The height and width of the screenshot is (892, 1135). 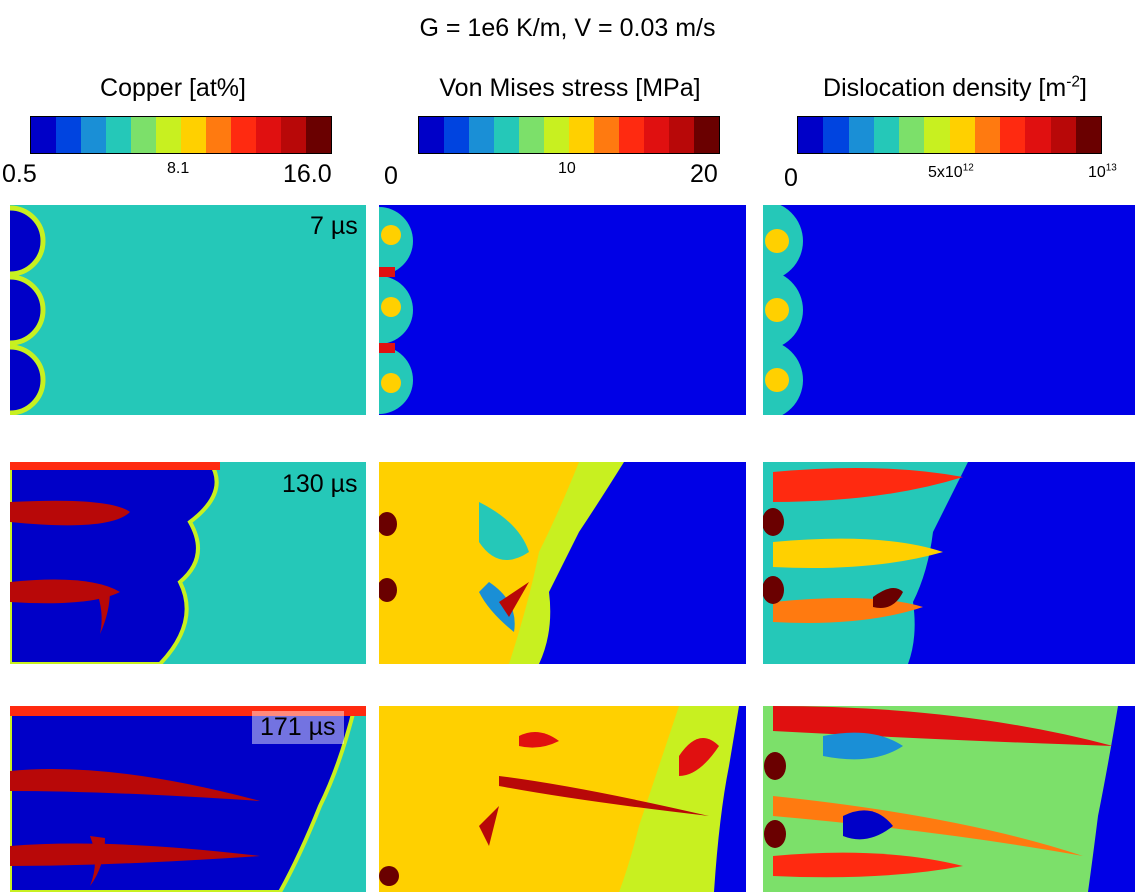 I want to click on dislocation-map-row1, so click(x=949, y=310).